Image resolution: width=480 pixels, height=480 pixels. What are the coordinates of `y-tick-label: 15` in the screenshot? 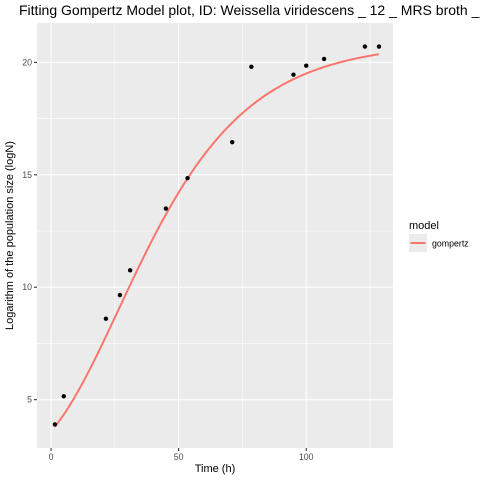 It's located at (27, 175).